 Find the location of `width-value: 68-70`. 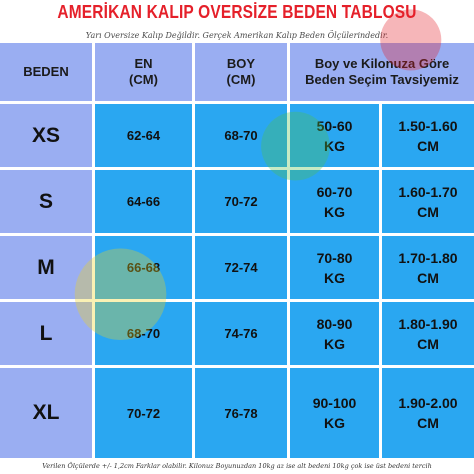

width-value: 68-70 is located at coordinates (143, 333).